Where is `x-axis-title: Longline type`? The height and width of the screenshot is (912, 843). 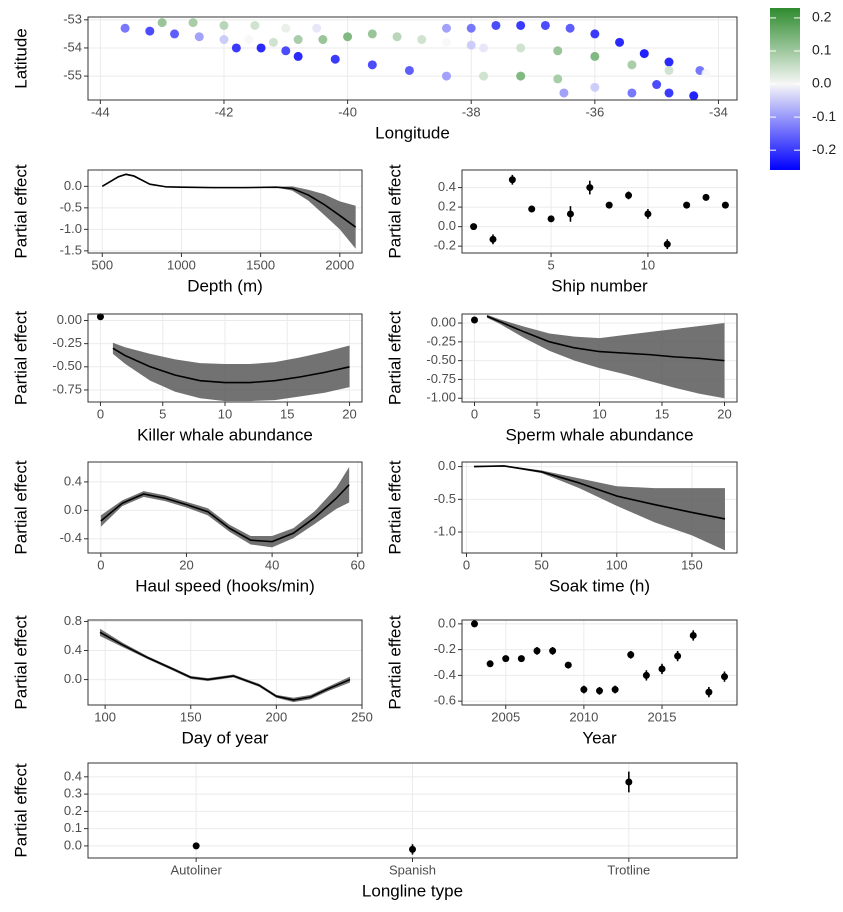 x-axis-title: Longline type is located at coordinates (412, 890).